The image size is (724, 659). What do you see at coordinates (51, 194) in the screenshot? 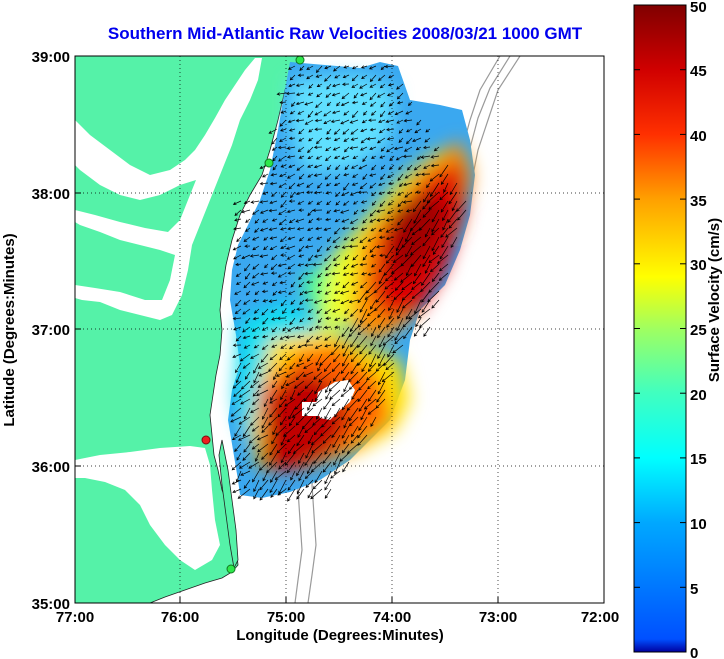
I see `lat-tick-label: 38:00` at bounding box center [51, 194].